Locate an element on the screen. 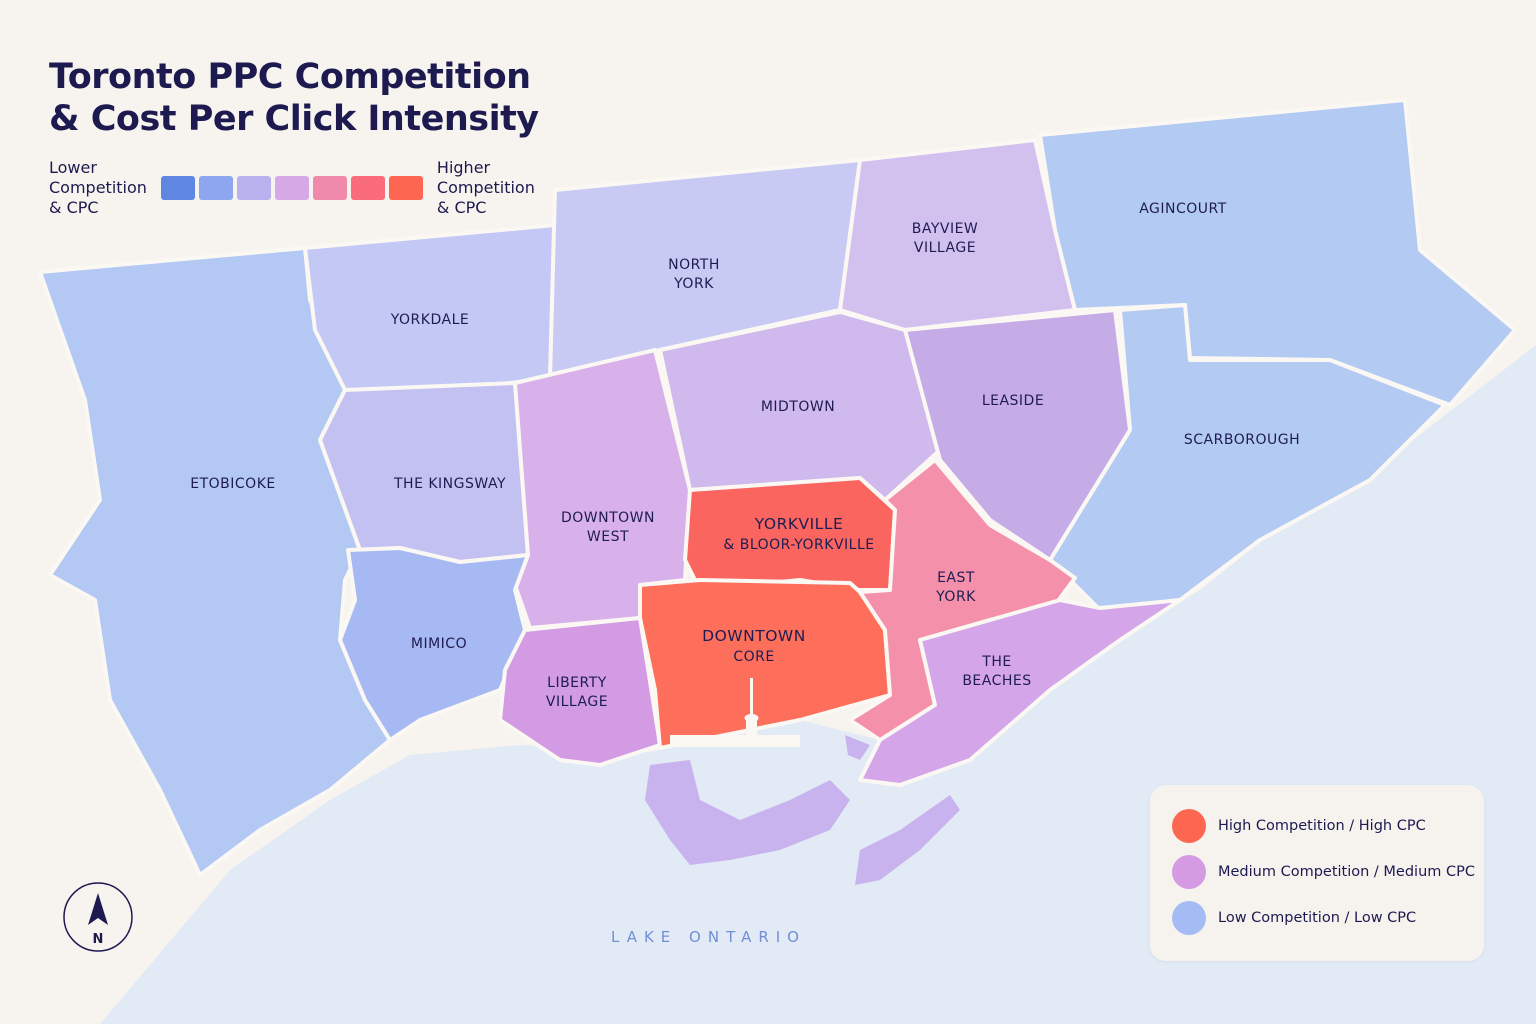 The width and height of the screenshot is (1536, 1024). region-label-line: AGINCOURT is located at coordinates (1183, 209).